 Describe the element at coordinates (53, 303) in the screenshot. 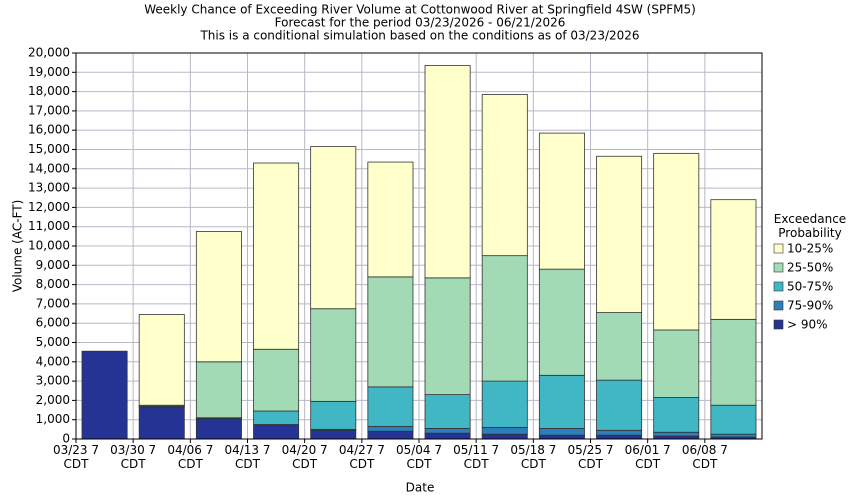

I see `y-tick-label: 7,000` at that location.